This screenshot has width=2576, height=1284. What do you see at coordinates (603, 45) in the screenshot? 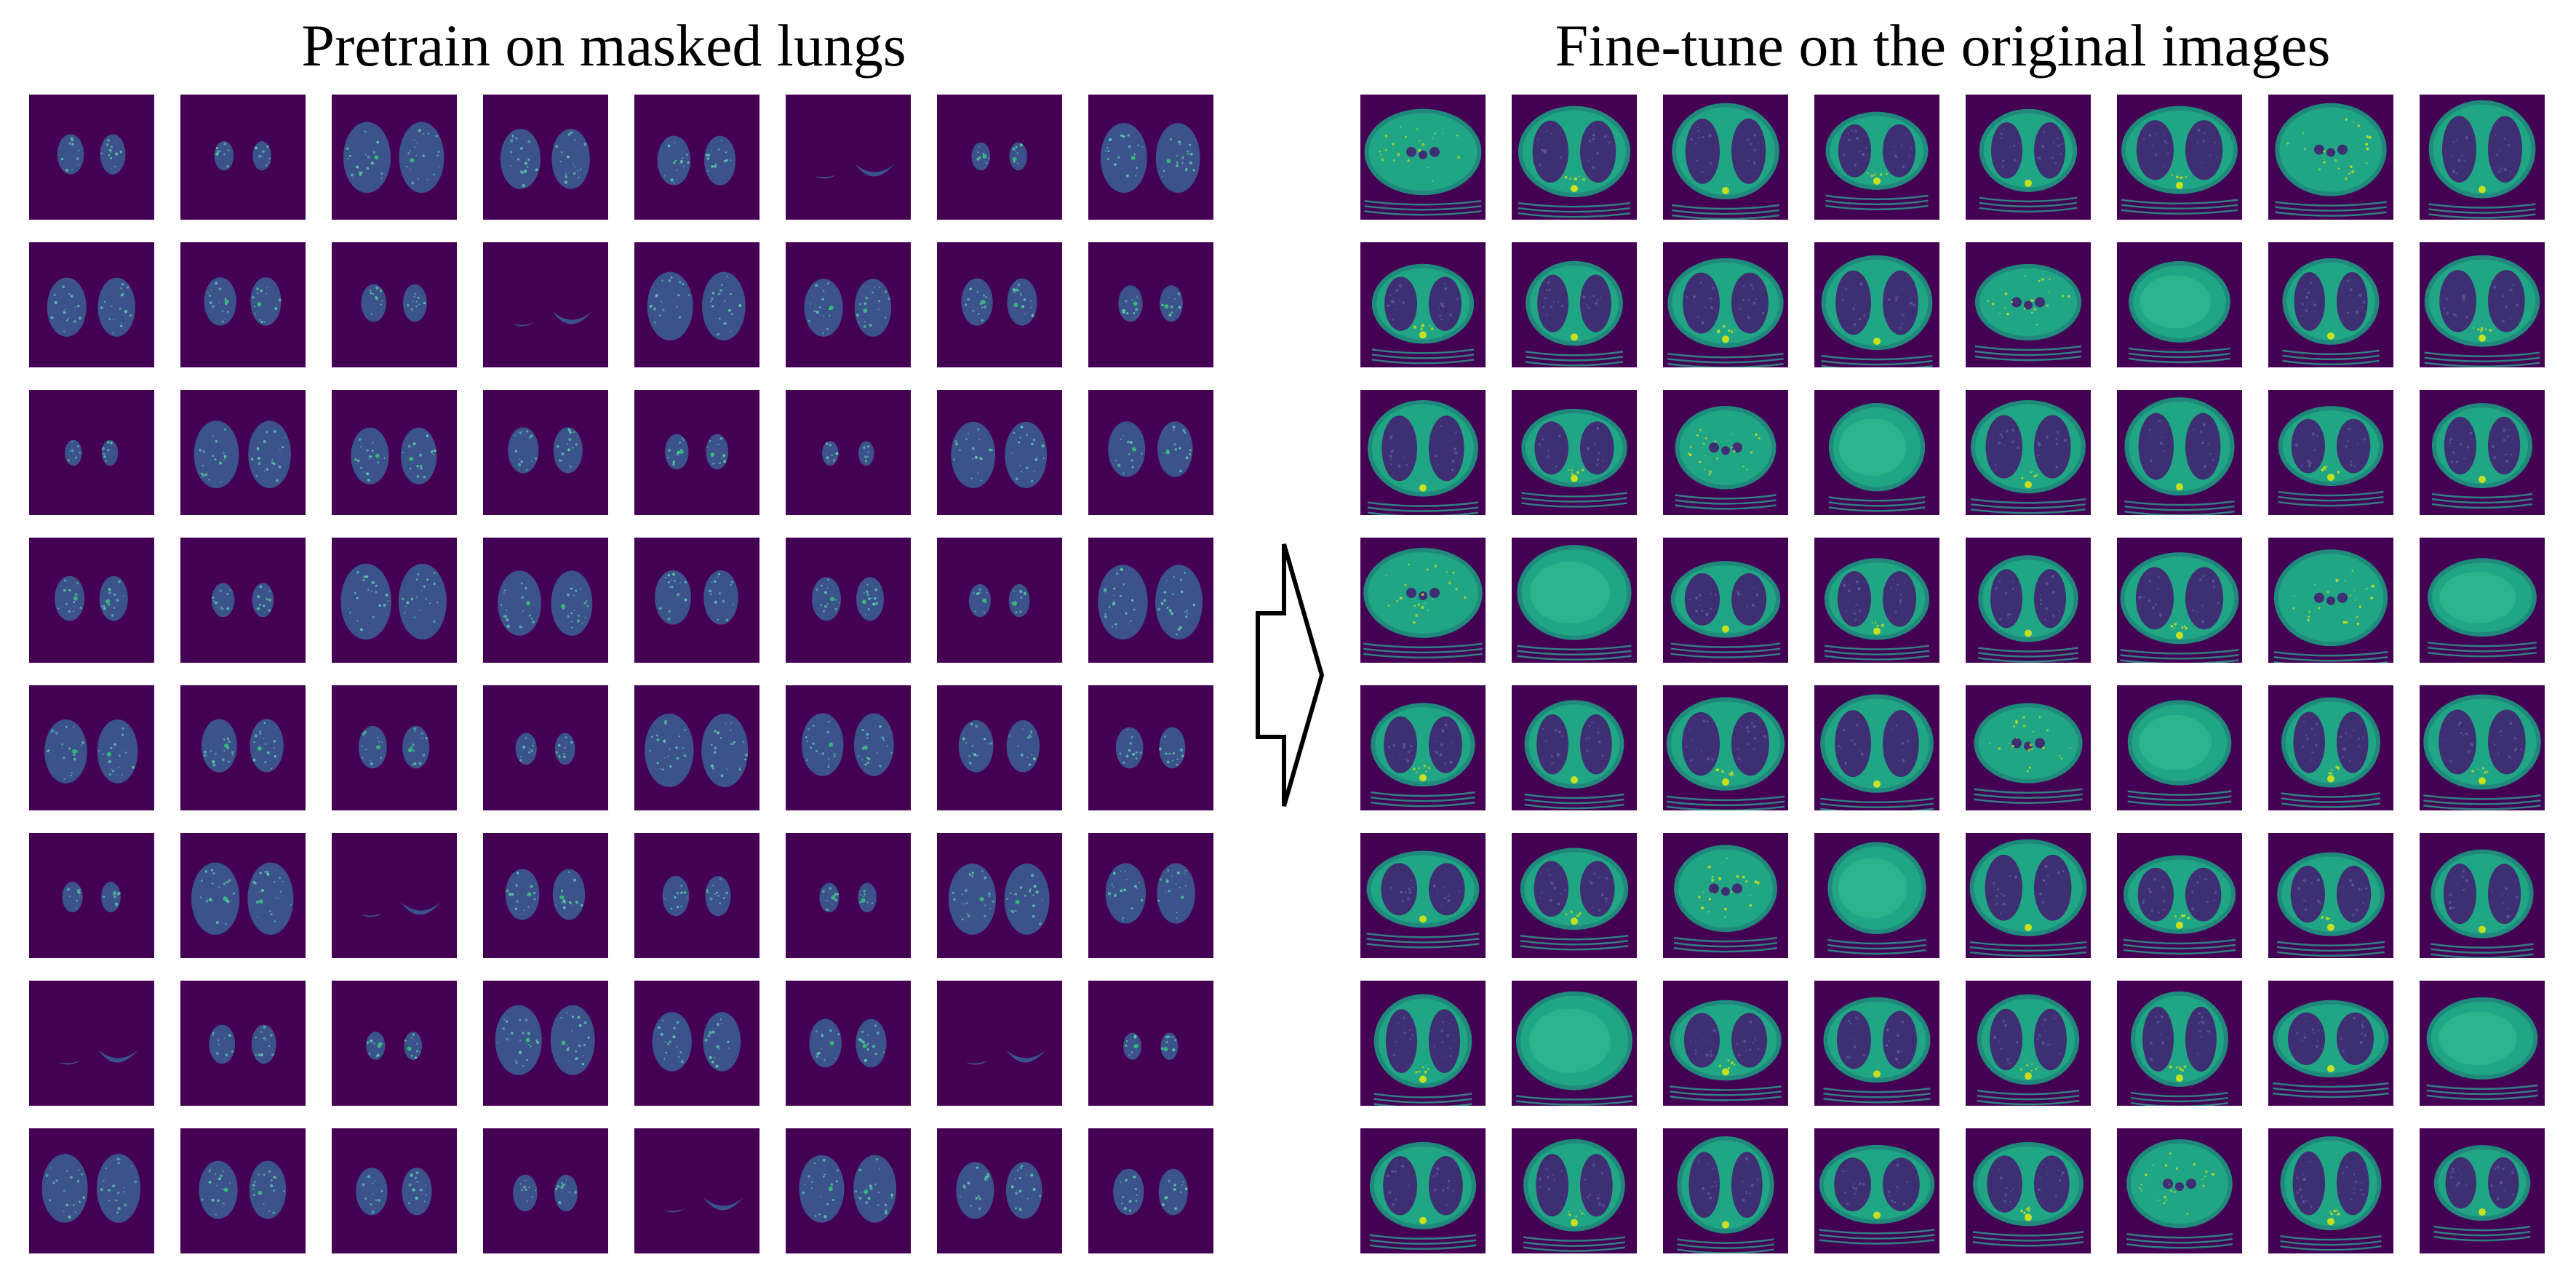
I see `pretrain-panel-title: Pretrain on masked lungs` at bounding box center [603, 45].